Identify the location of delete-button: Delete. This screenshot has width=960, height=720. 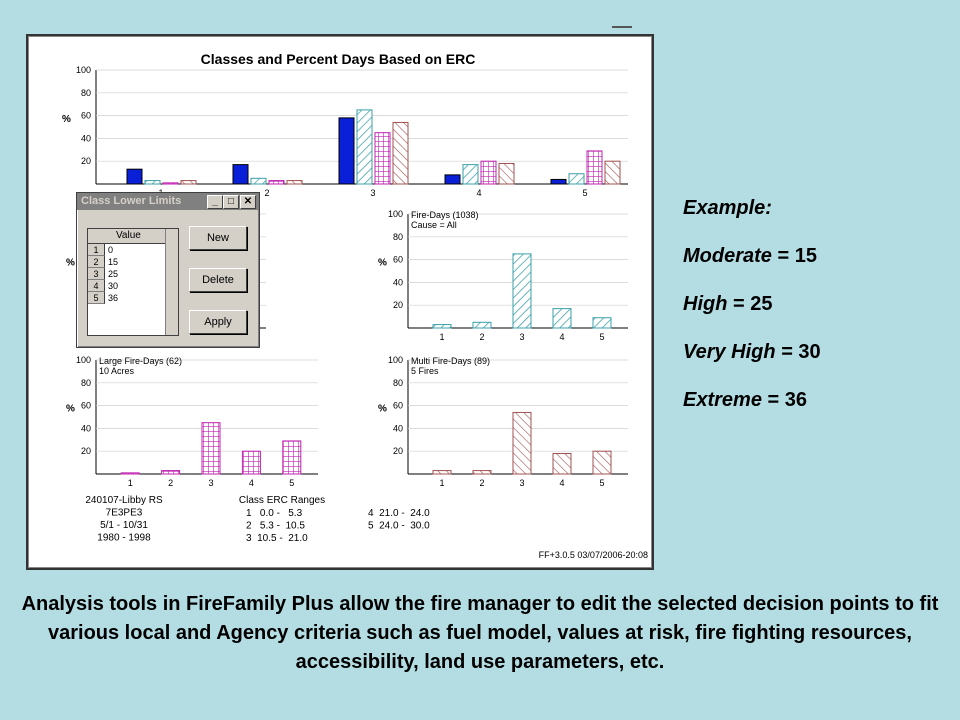
(218, 280).